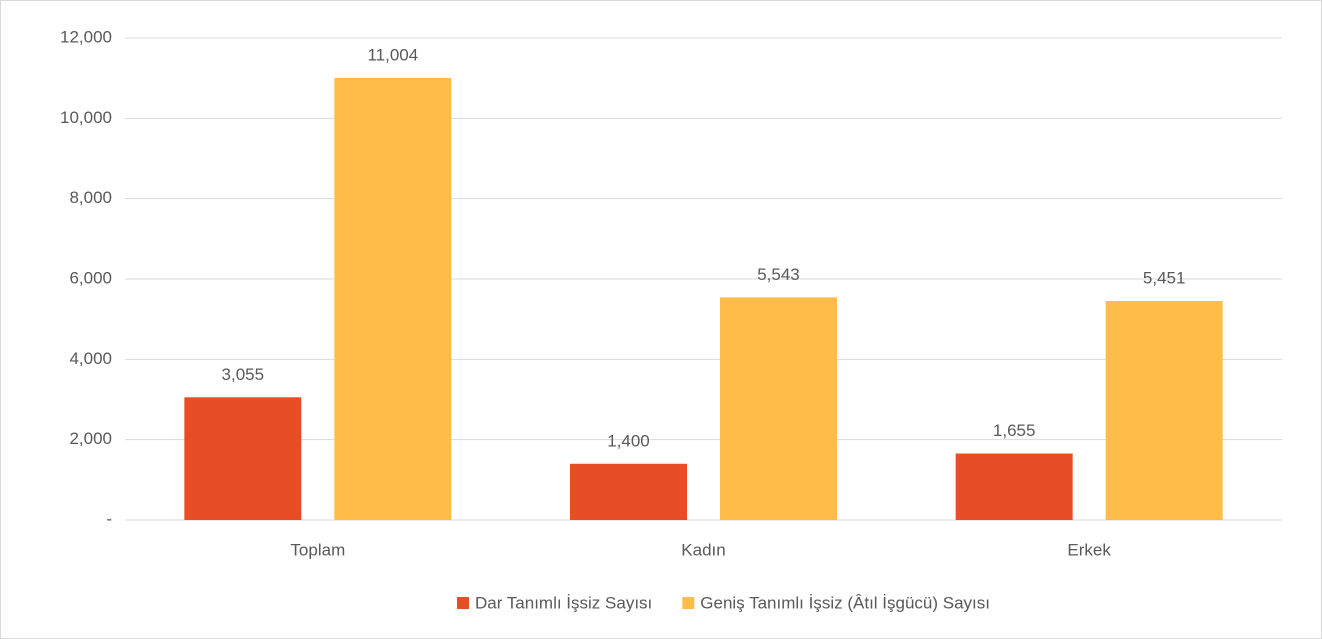 Image resolution: width=1322 pixels, height=639 pixels. What do you see at coordinates (628, 440) in the screenshot?
I see `value-label: 1,400` at bounding box center [628, 440].